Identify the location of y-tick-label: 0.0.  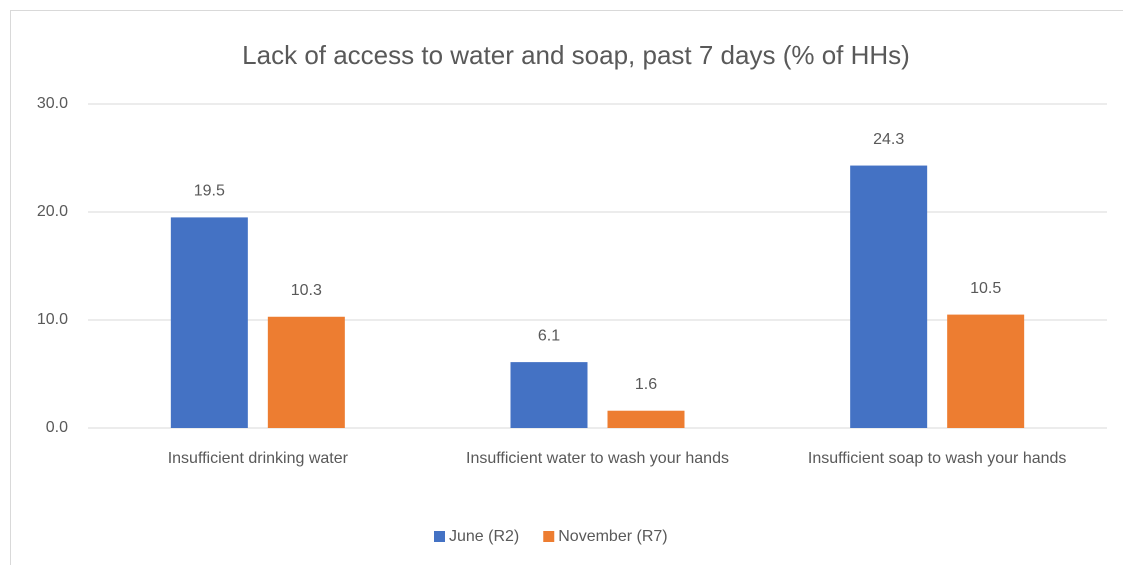
(57, 427).